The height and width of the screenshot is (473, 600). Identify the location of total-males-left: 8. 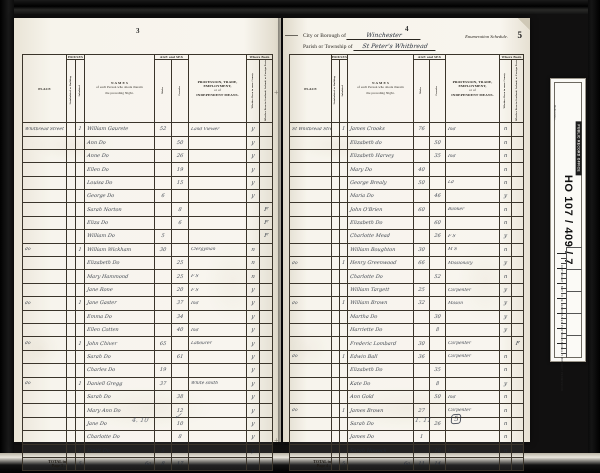
(163, 464).